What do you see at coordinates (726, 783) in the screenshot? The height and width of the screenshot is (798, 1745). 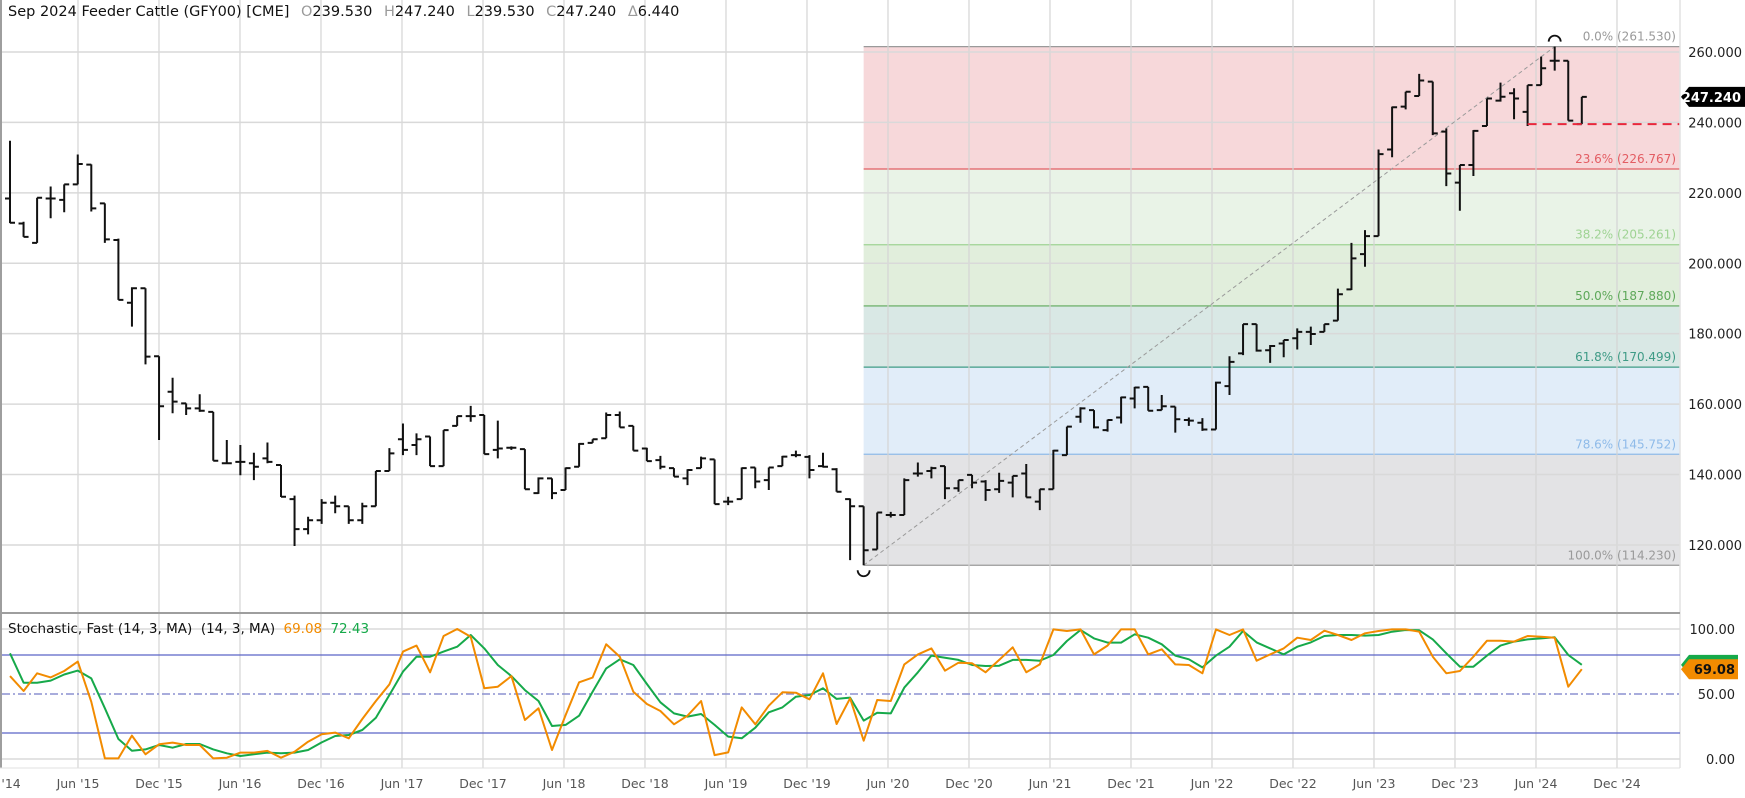 I see `x-tick-label: Jun '19` at bounding box center [726, 783].